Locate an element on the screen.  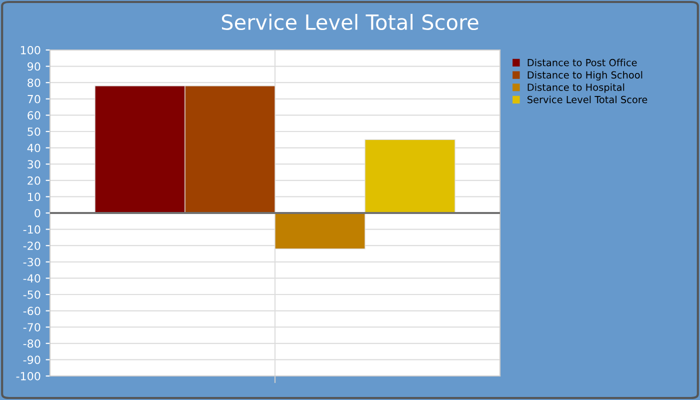
chart-title: Service Level Total Score is located at coordinates (350, 22).